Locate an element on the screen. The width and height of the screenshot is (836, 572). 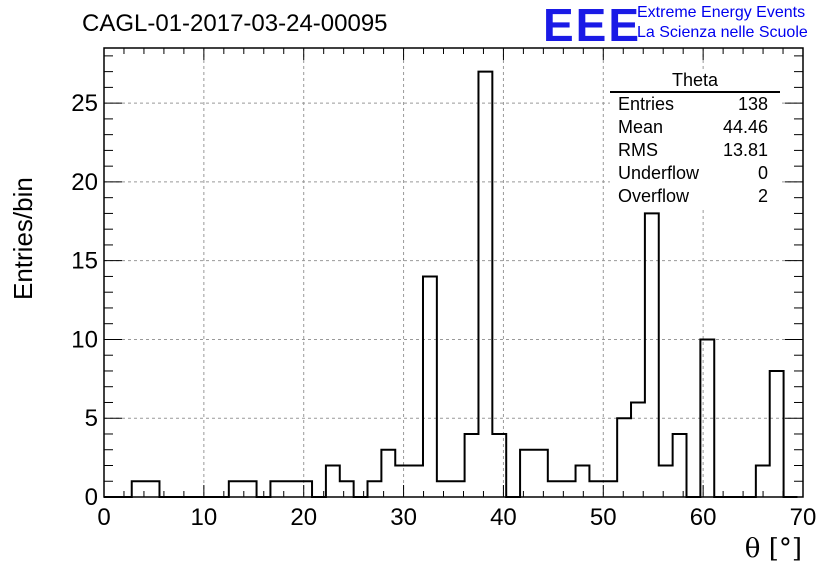
stats-value: 44.46 is located at coordinates (745, 127).